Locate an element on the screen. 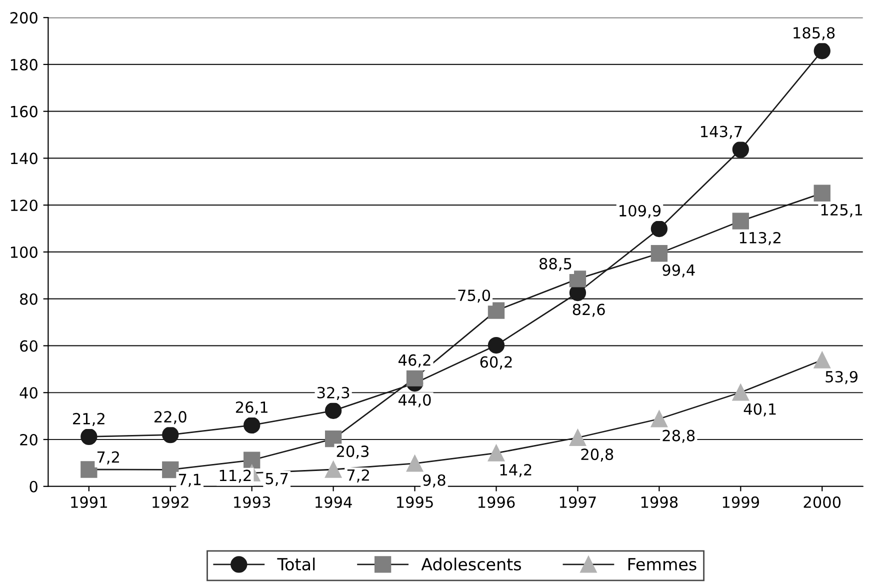 The width and height of the screenshot is (876, 586). data-label: 14,2 is located at coordinates (516, 471).